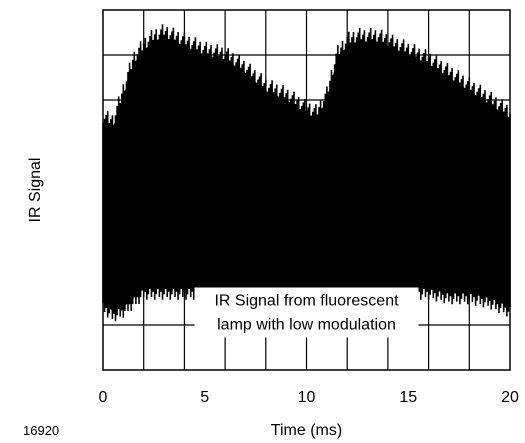 Image resolution: width=525 pixels, height=443 pixels. What do you see at coordinates (41, 430) in the screenshot?
I see `figure-id: 16920` at bounding box center [41, 430].